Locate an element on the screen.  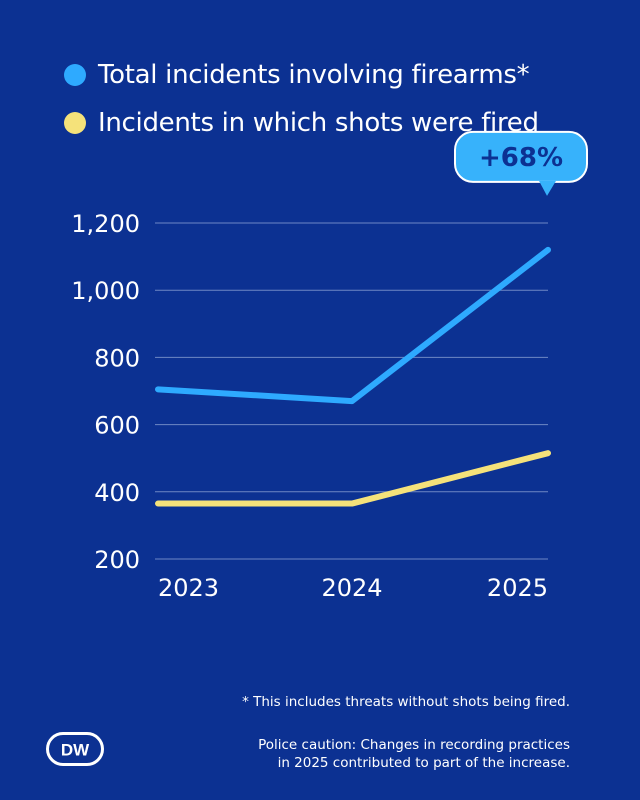
legend-item-total: Total incidents involving firearms* is located at coordinates (301, 75).